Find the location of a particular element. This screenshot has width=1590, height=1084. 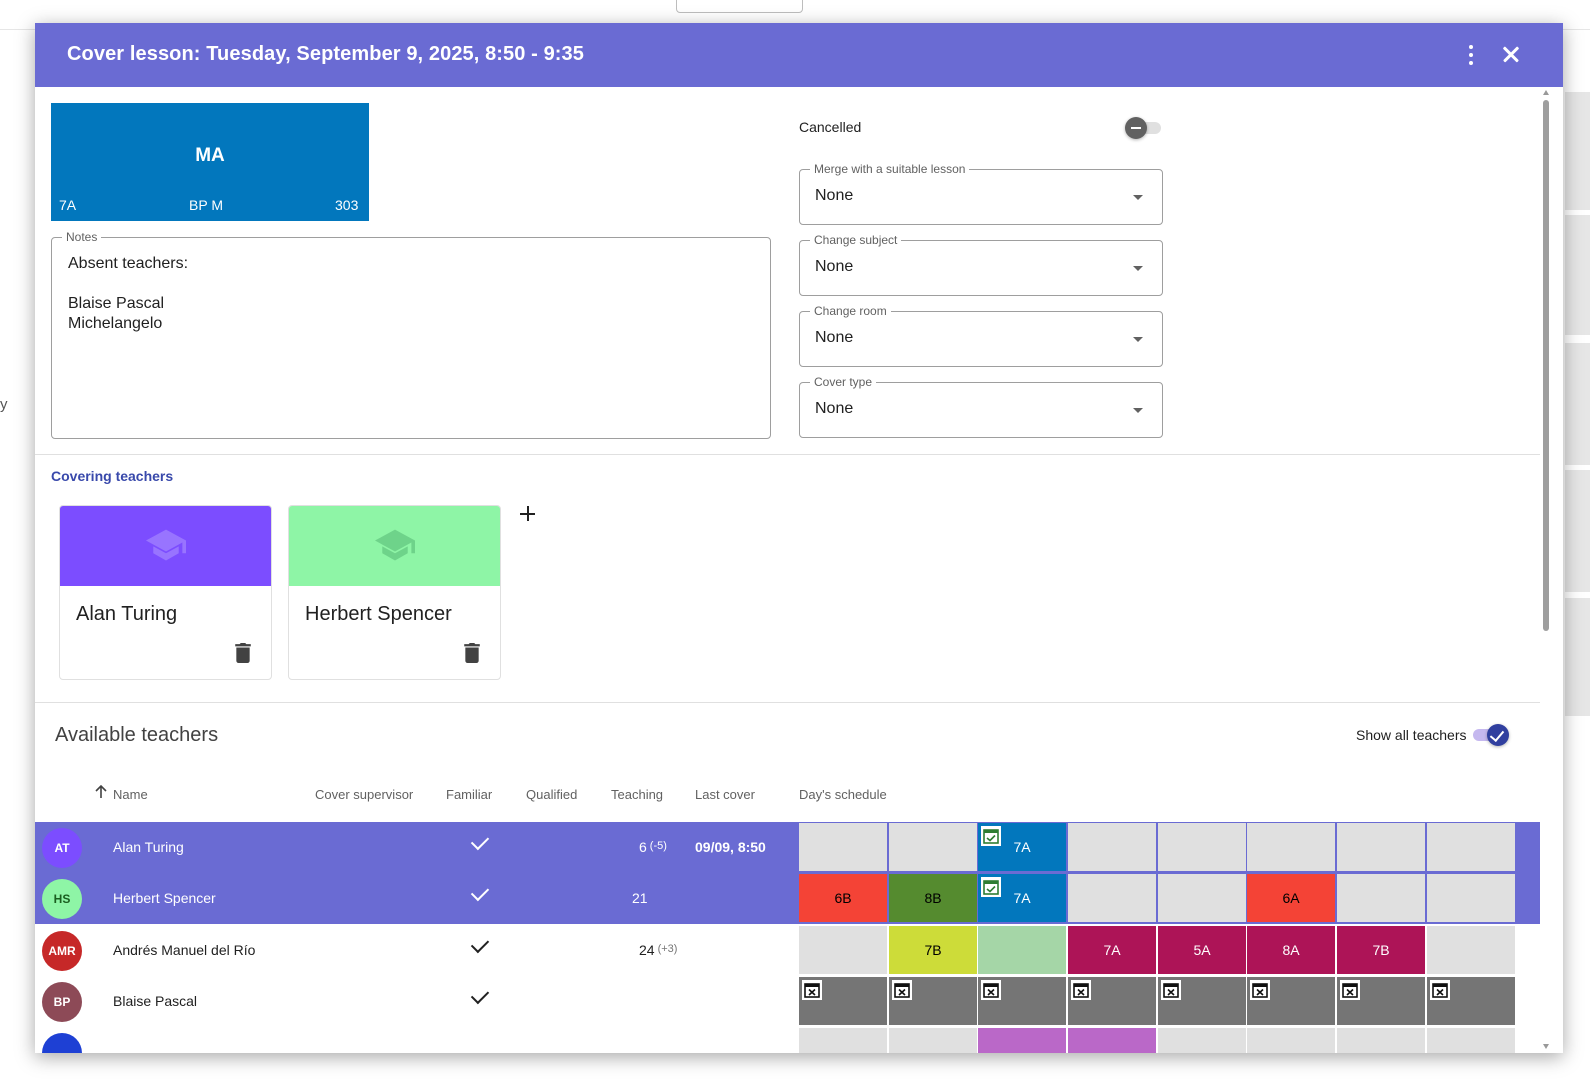

familiar-check-icon is located at coordinates (480, 995).